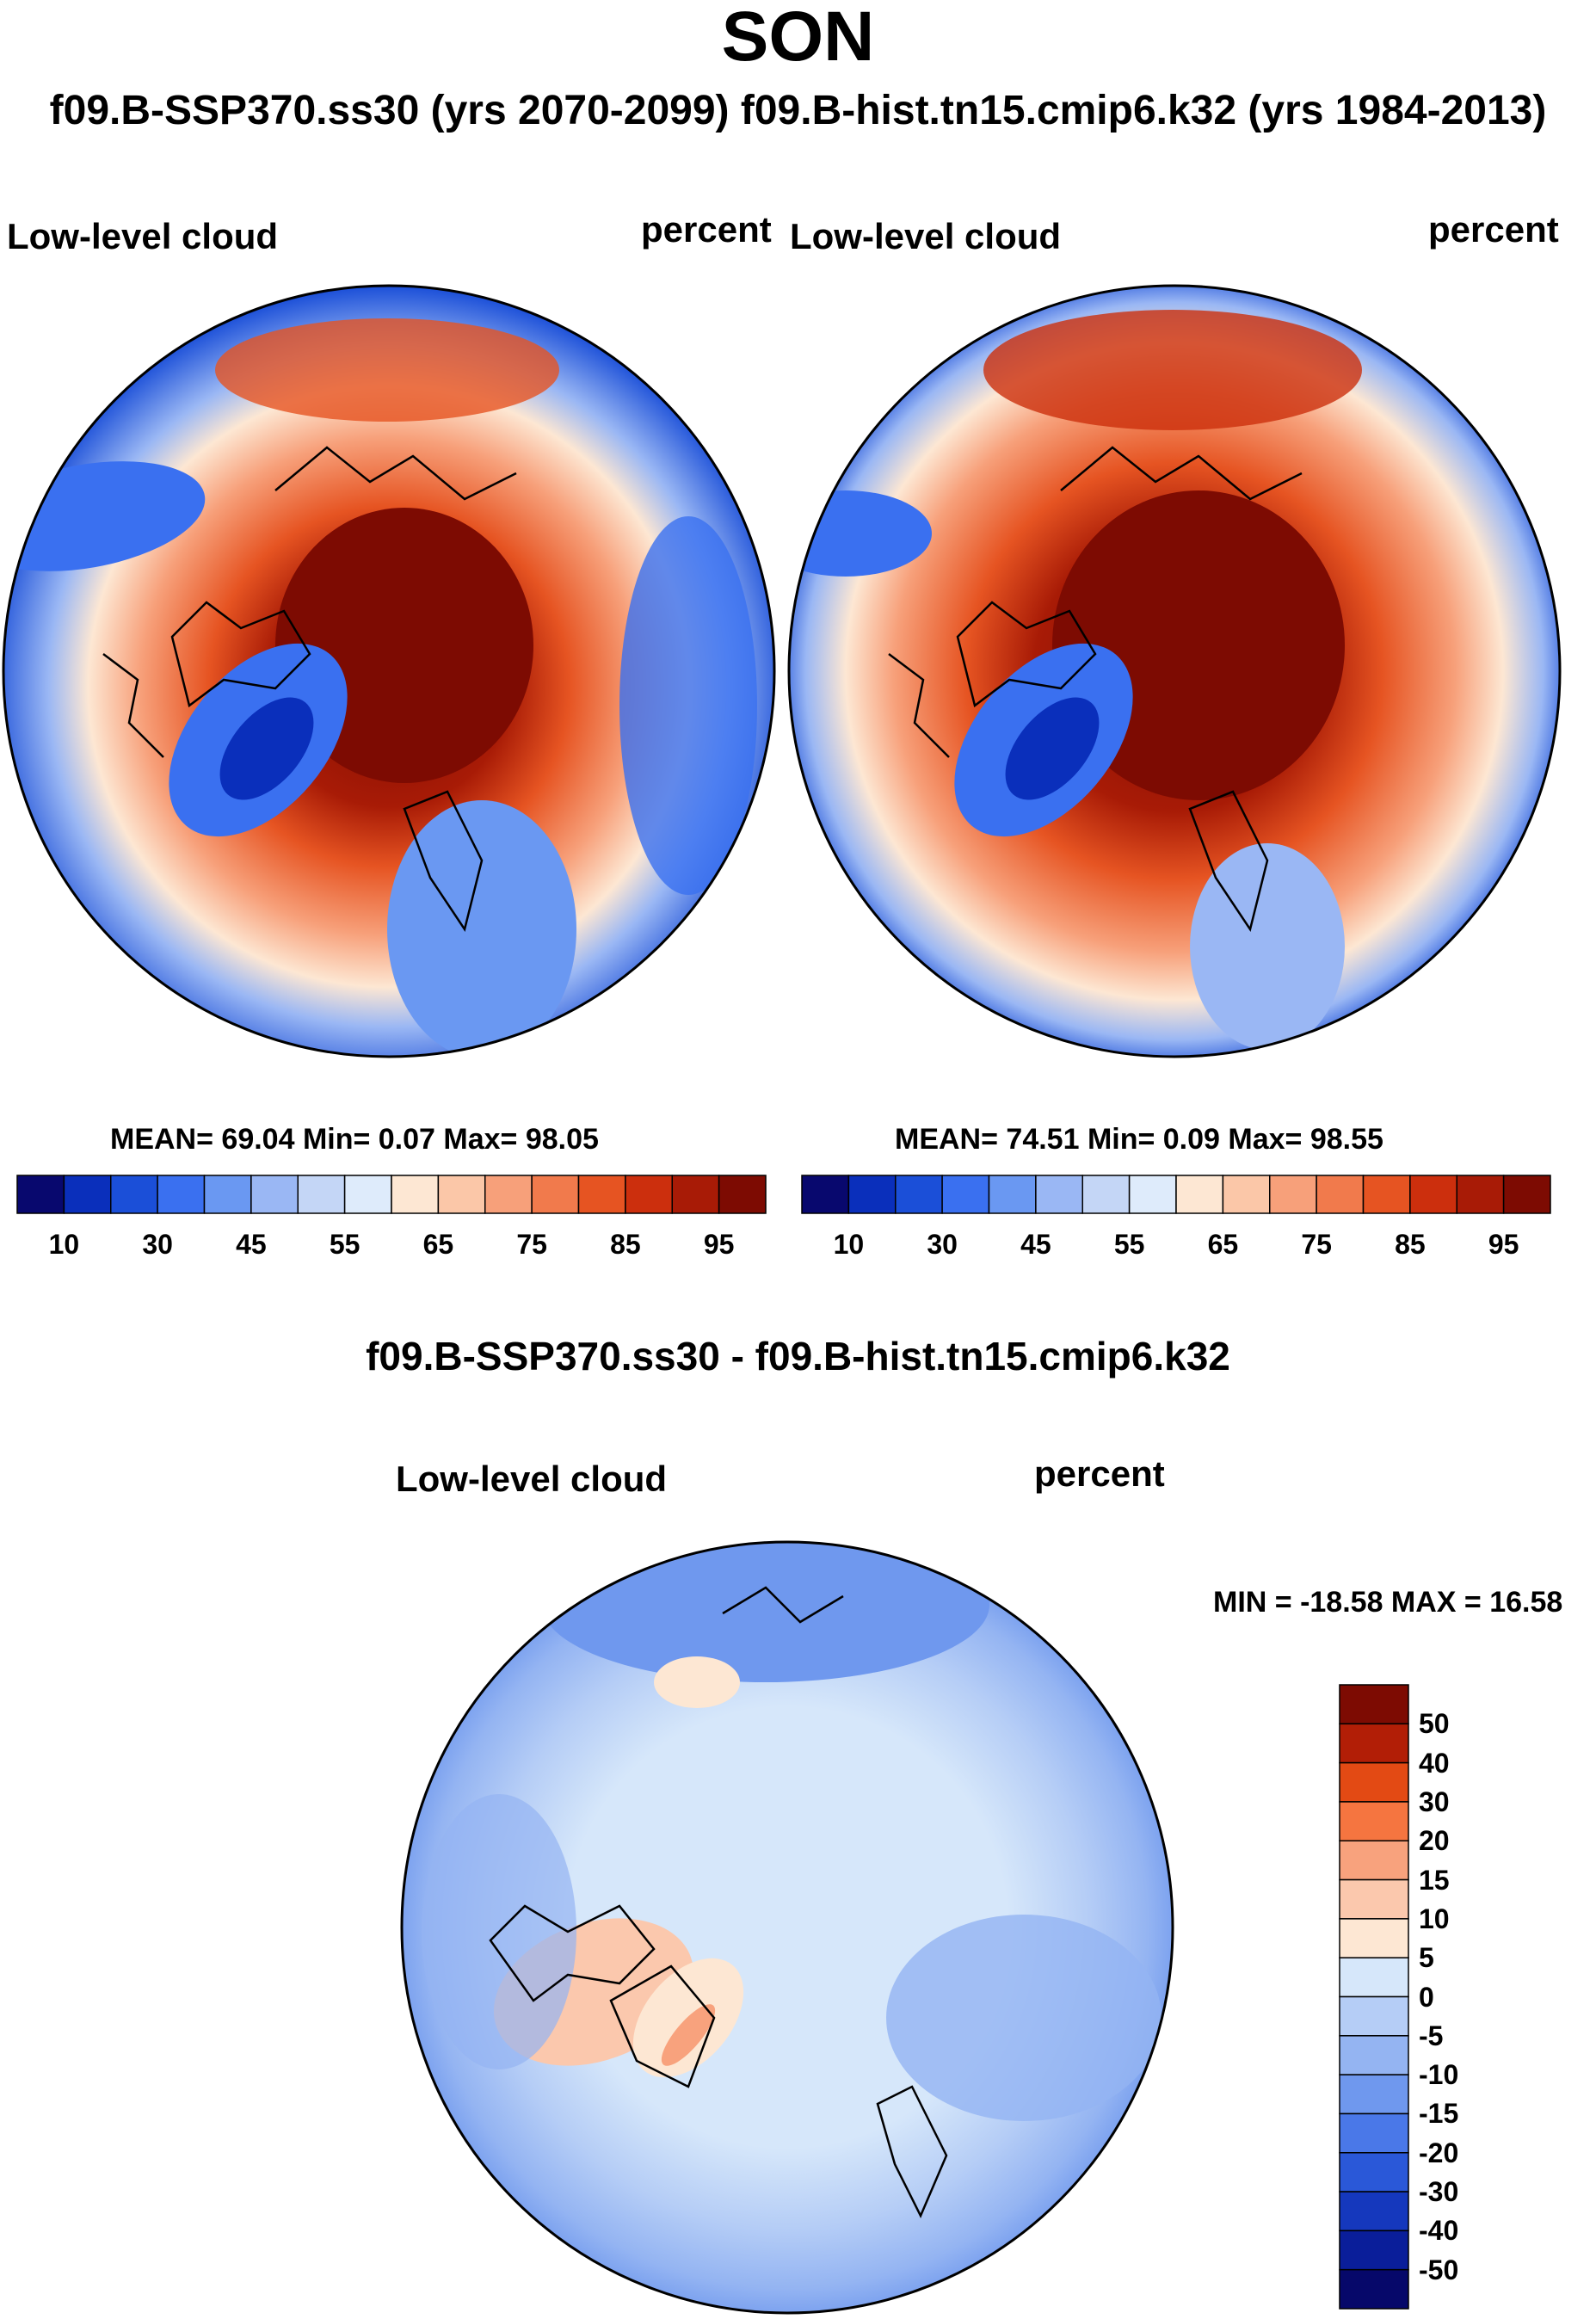  What do you see at coordinates (1434, 1724) in the screenshot?
I see `difference-colorbar-tick-label: 50` at bounding box center [1434, 1724].